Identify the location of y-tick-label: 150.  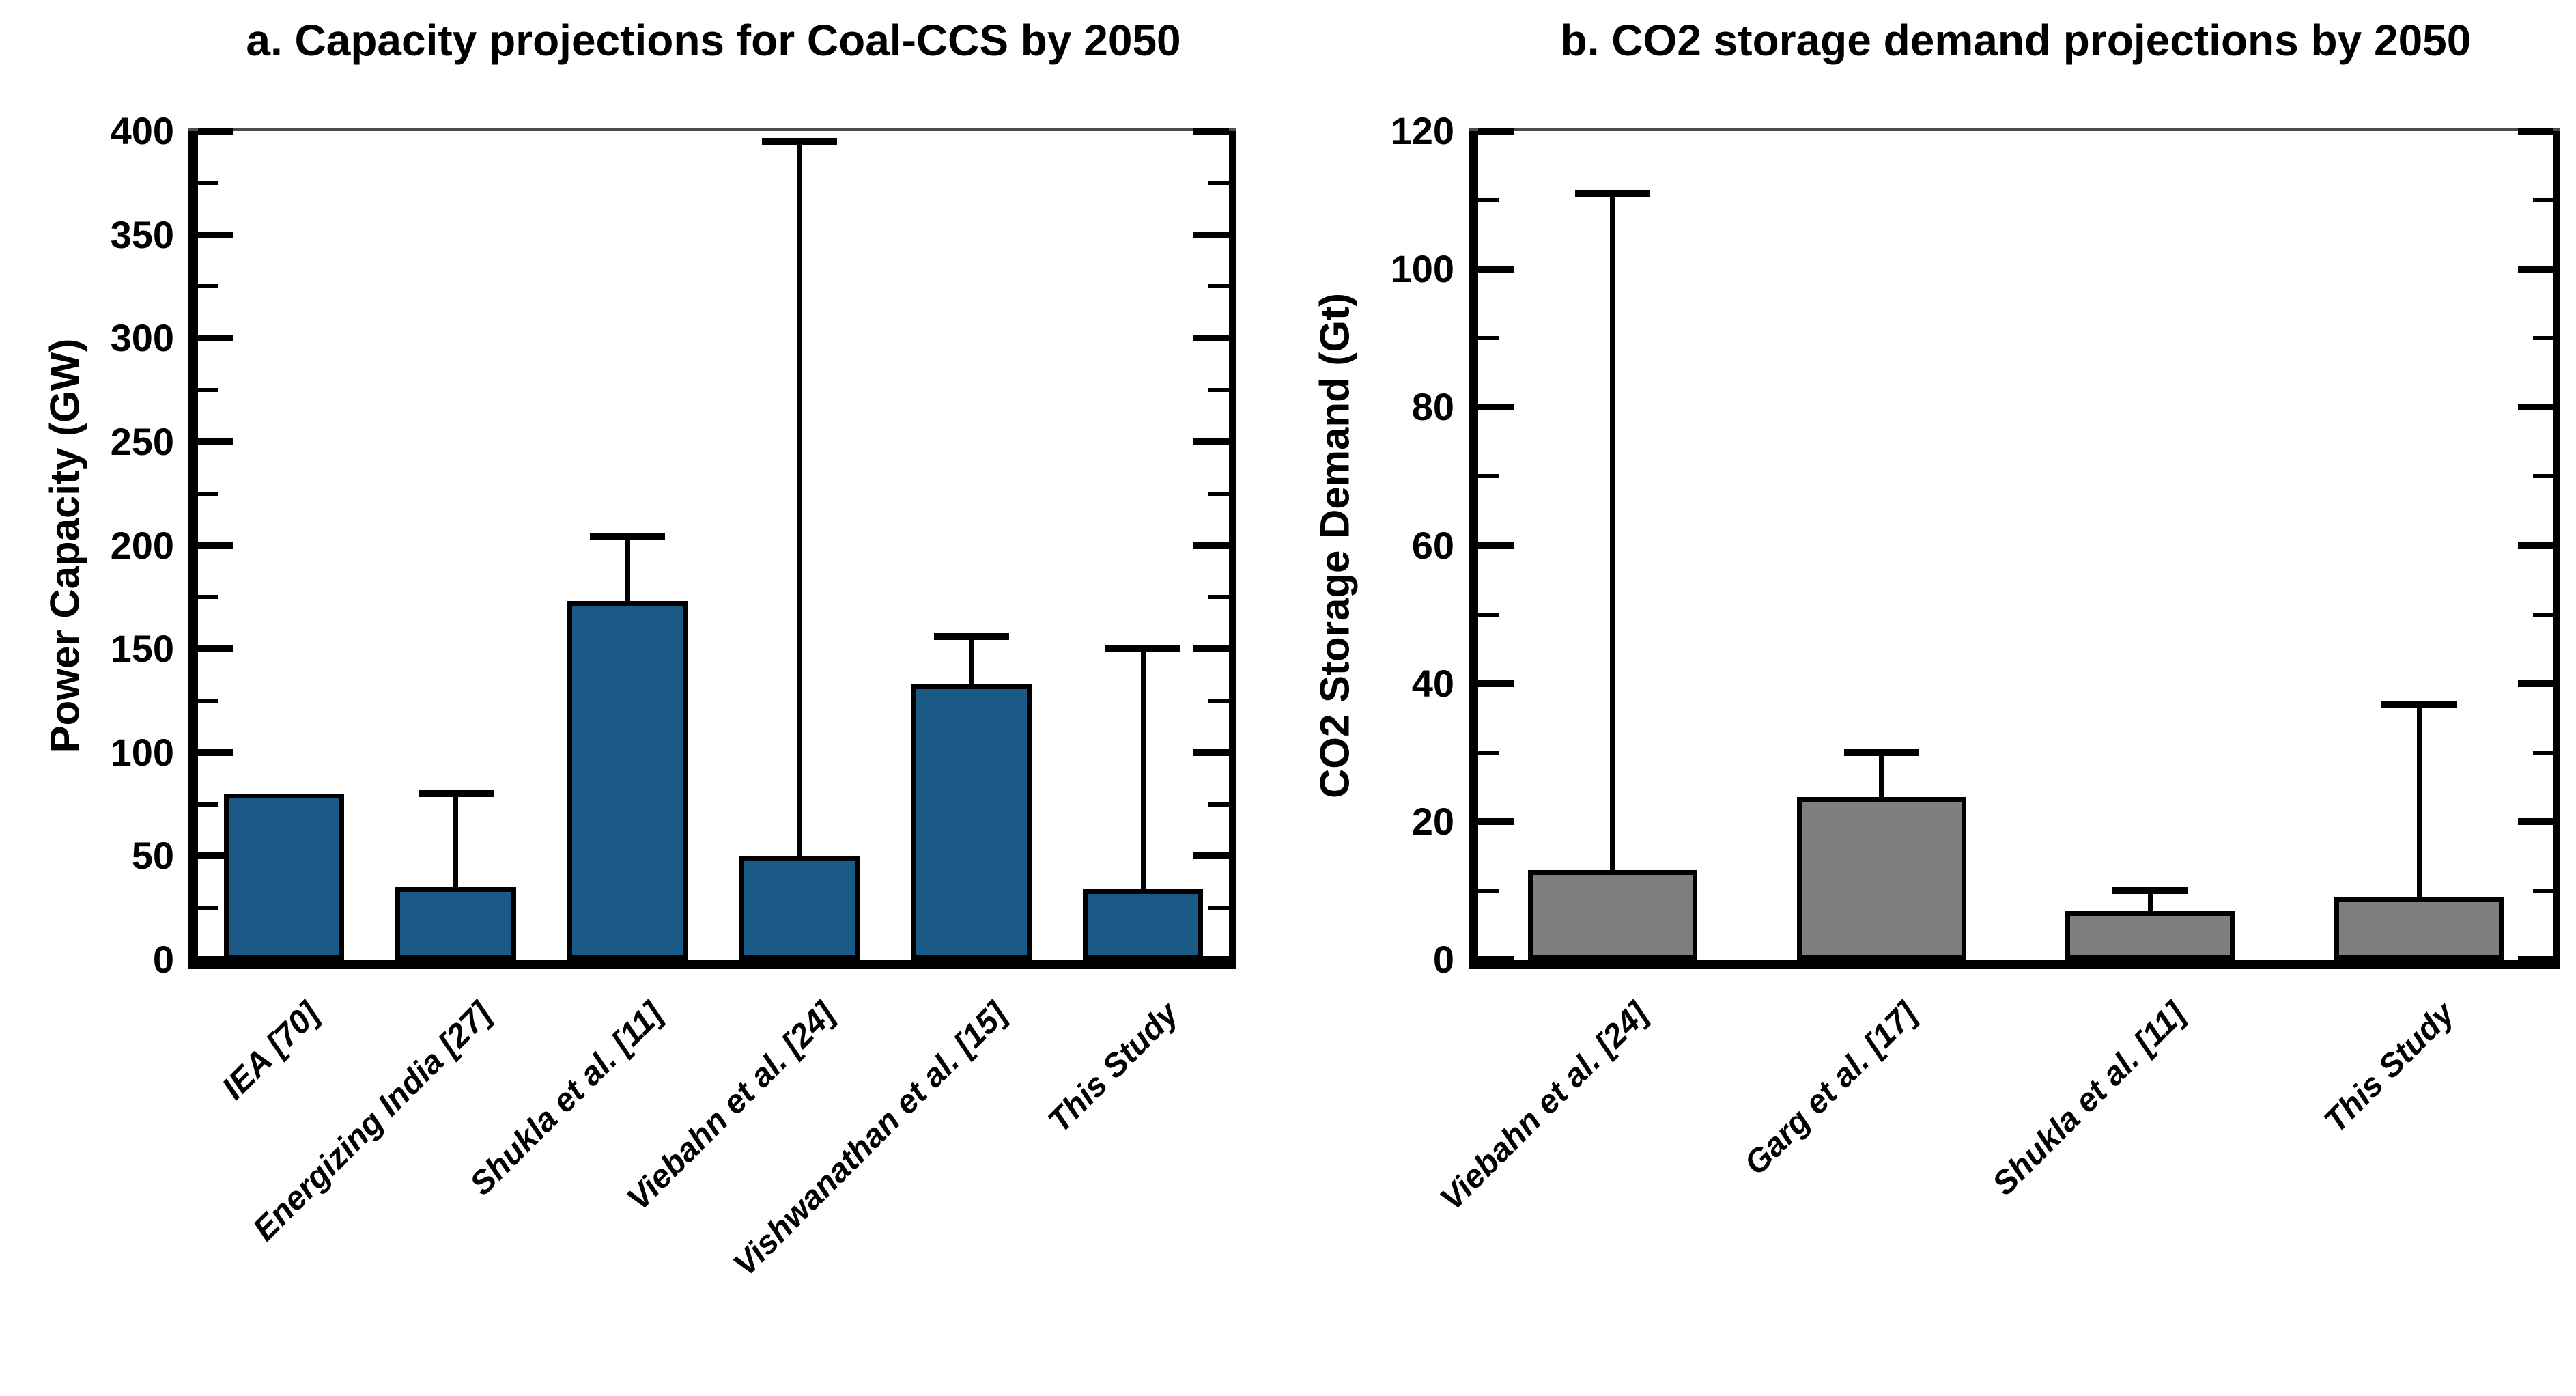
(142, 649).